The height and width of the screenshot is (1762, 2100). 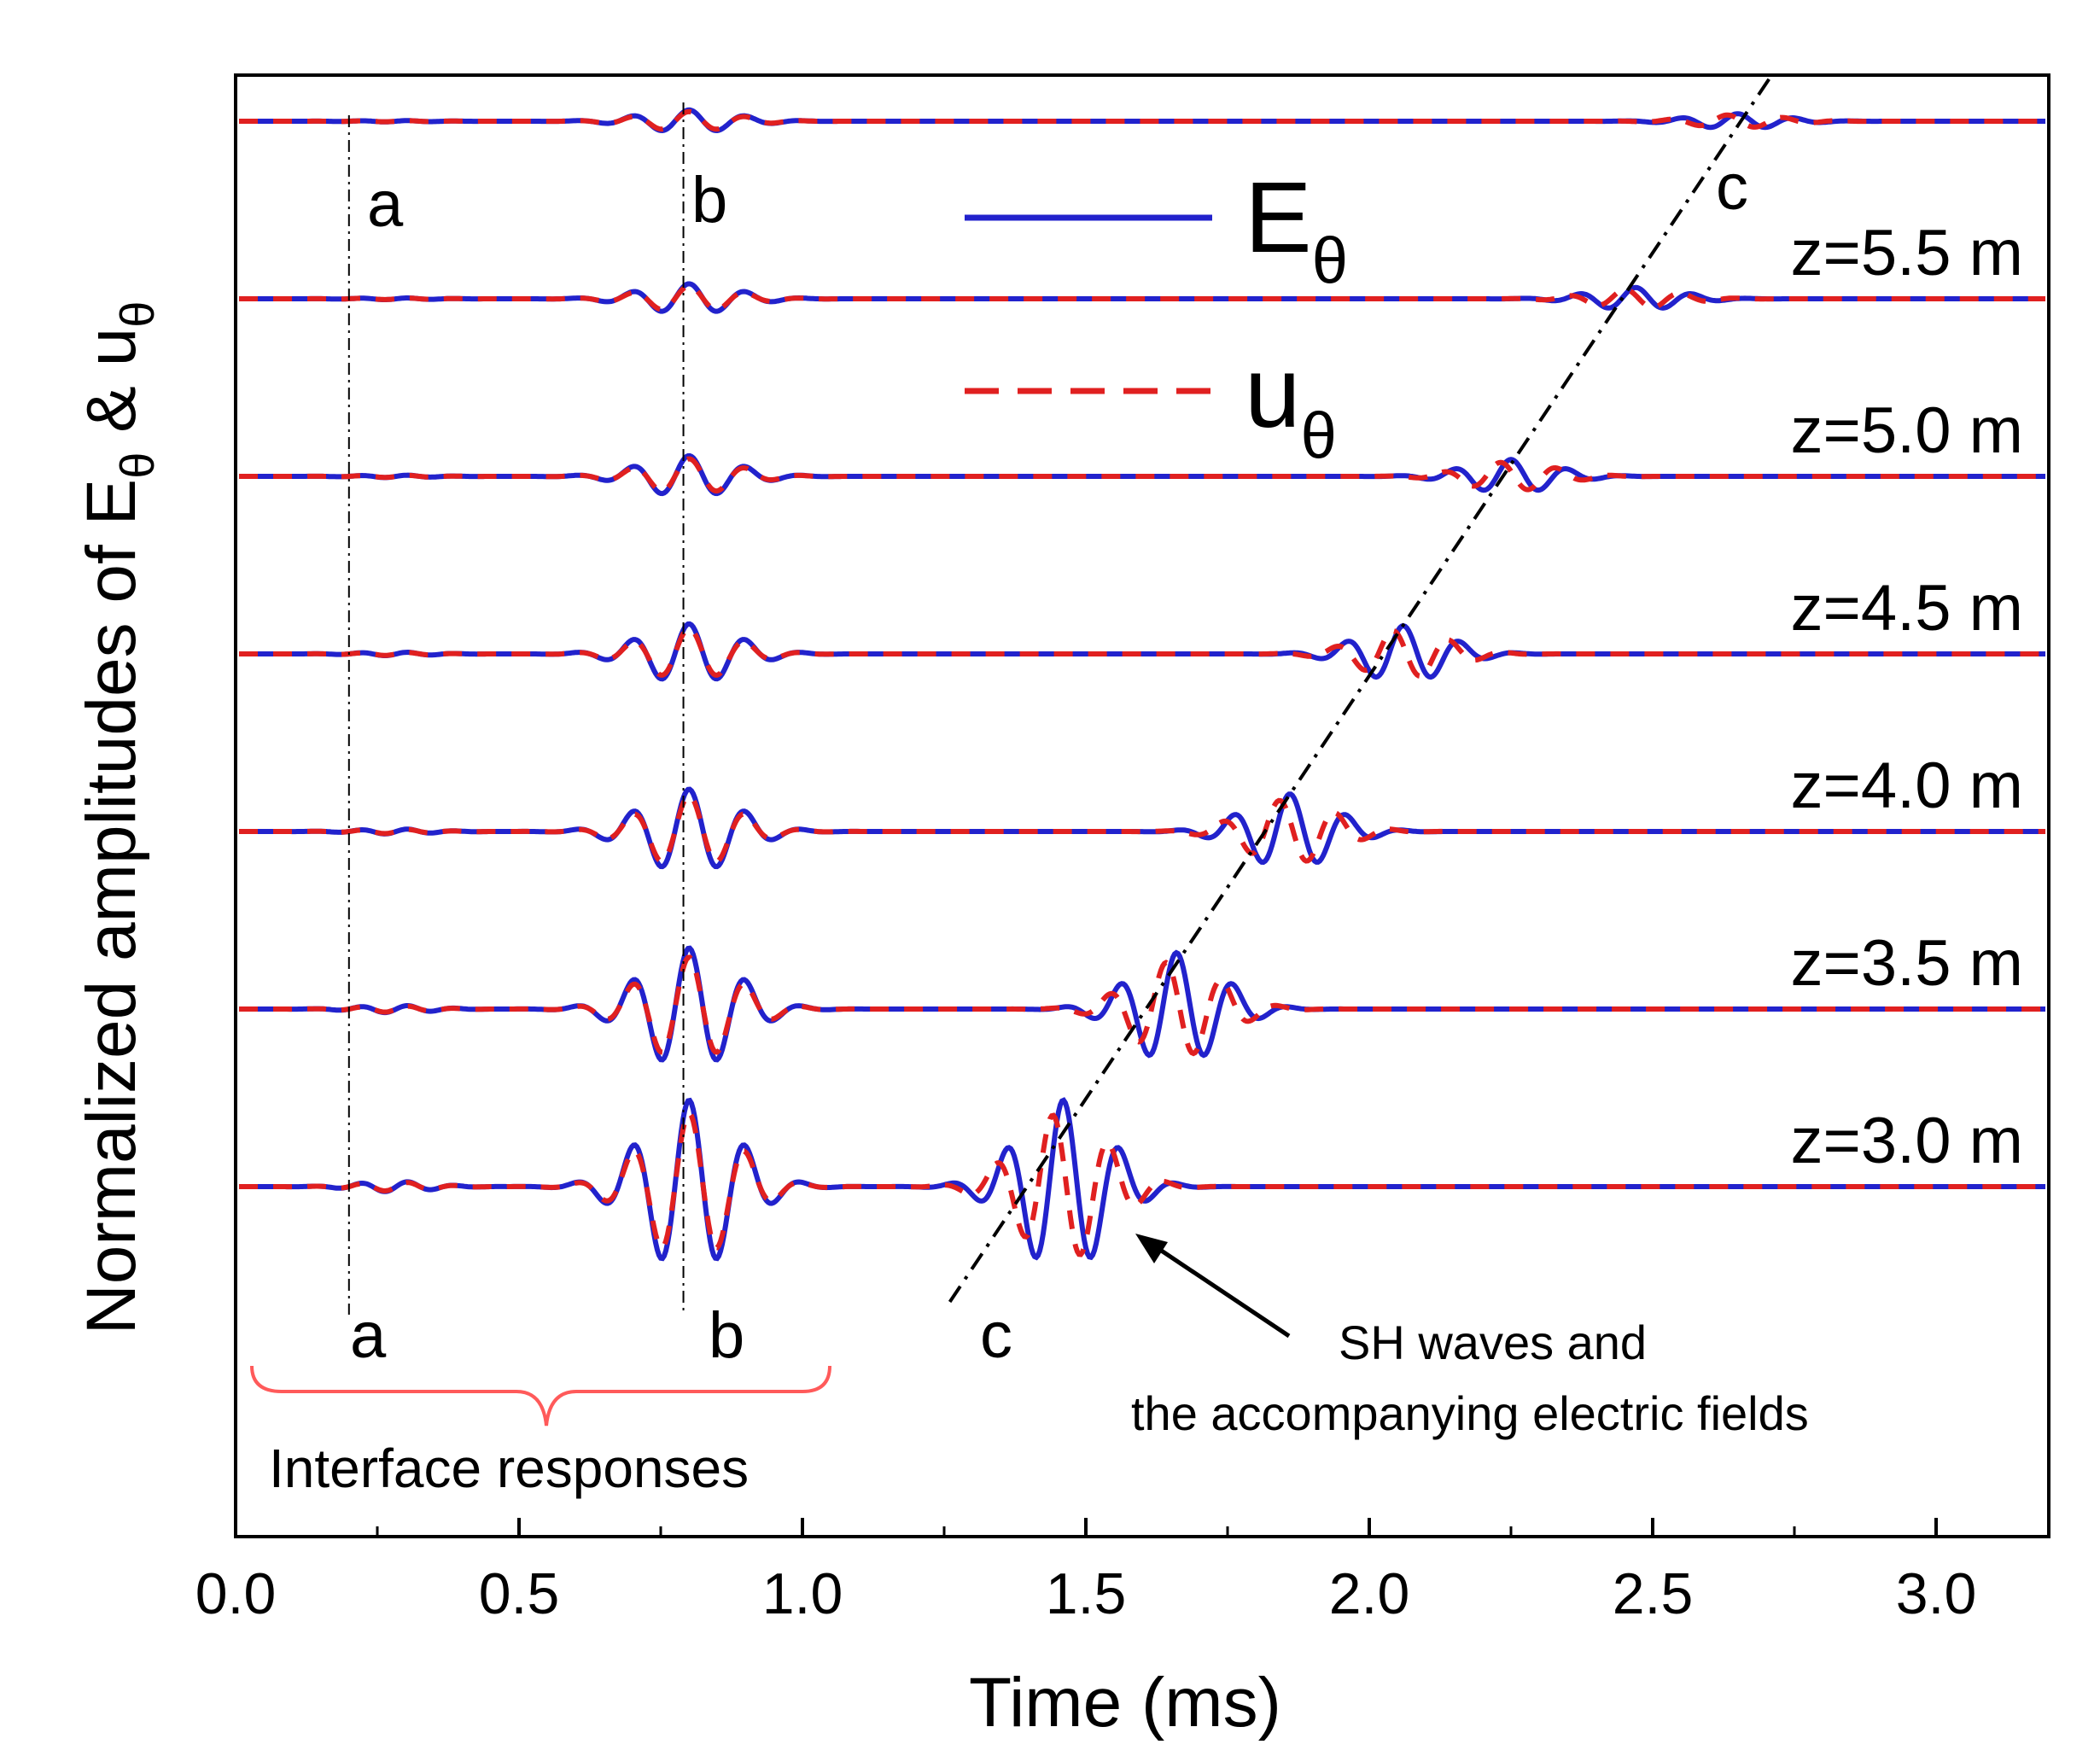 I want to click on legend-label-e-theta: Eθ, so click(x=1296, y=229).